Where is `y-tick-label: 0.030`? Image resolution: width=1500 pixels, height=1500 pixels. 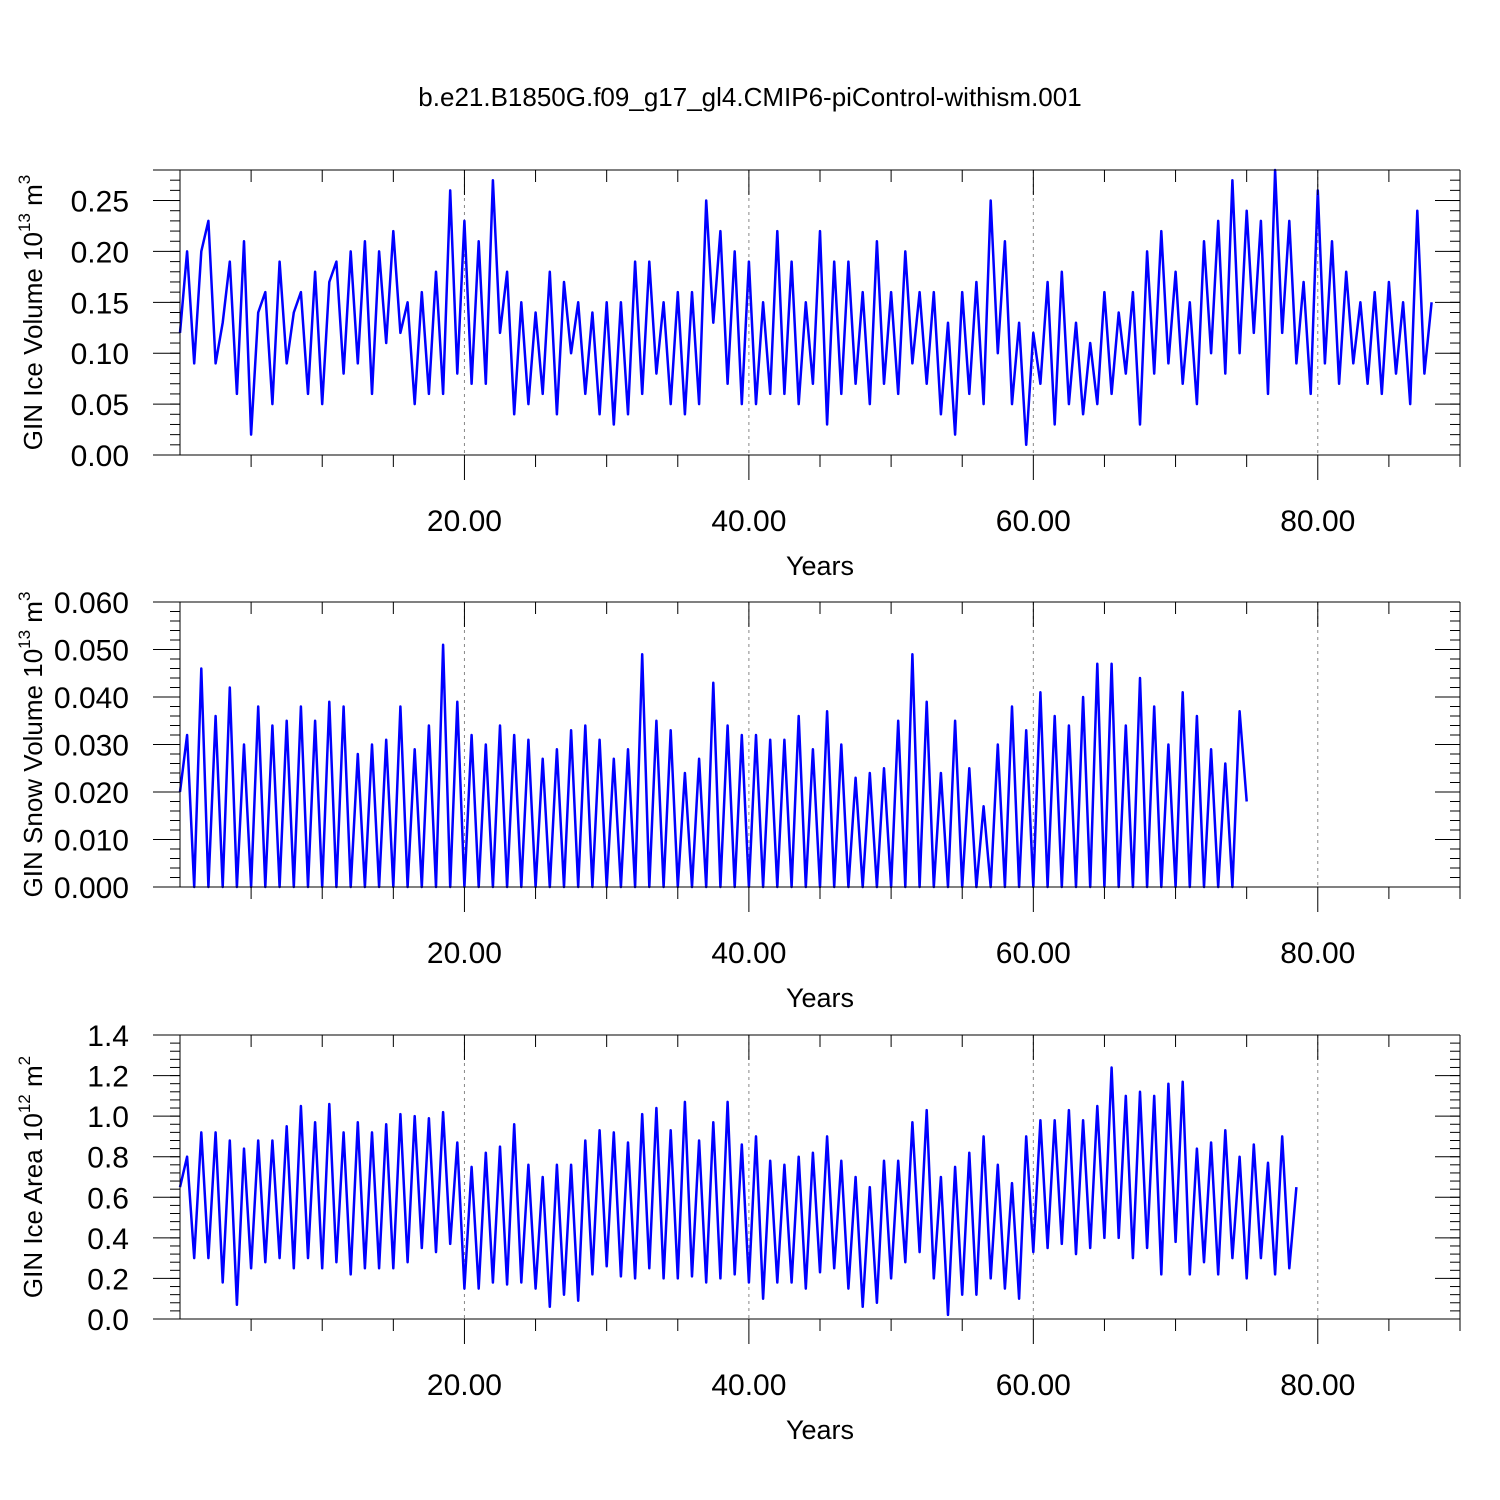 y-tick-label: 0.030 is located at coordinates (91, 746).